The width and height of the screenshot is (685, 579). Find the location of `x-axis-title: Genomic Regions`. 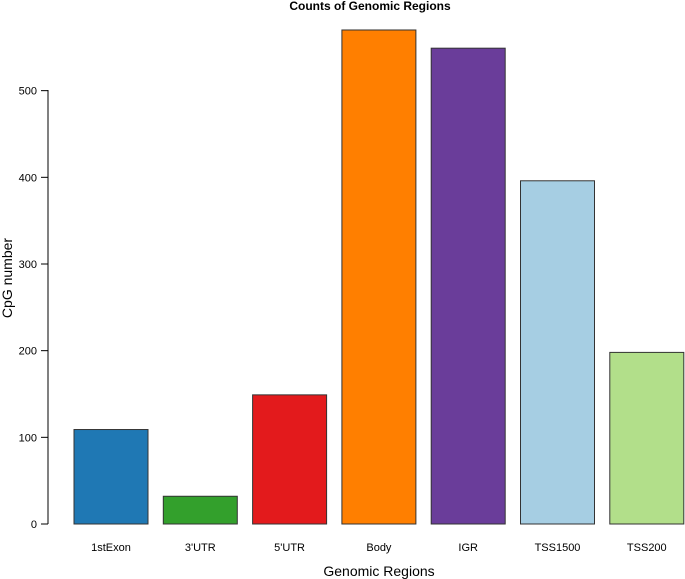

x-axis-title: Genomic Regions is located at coordinates (378, 571).